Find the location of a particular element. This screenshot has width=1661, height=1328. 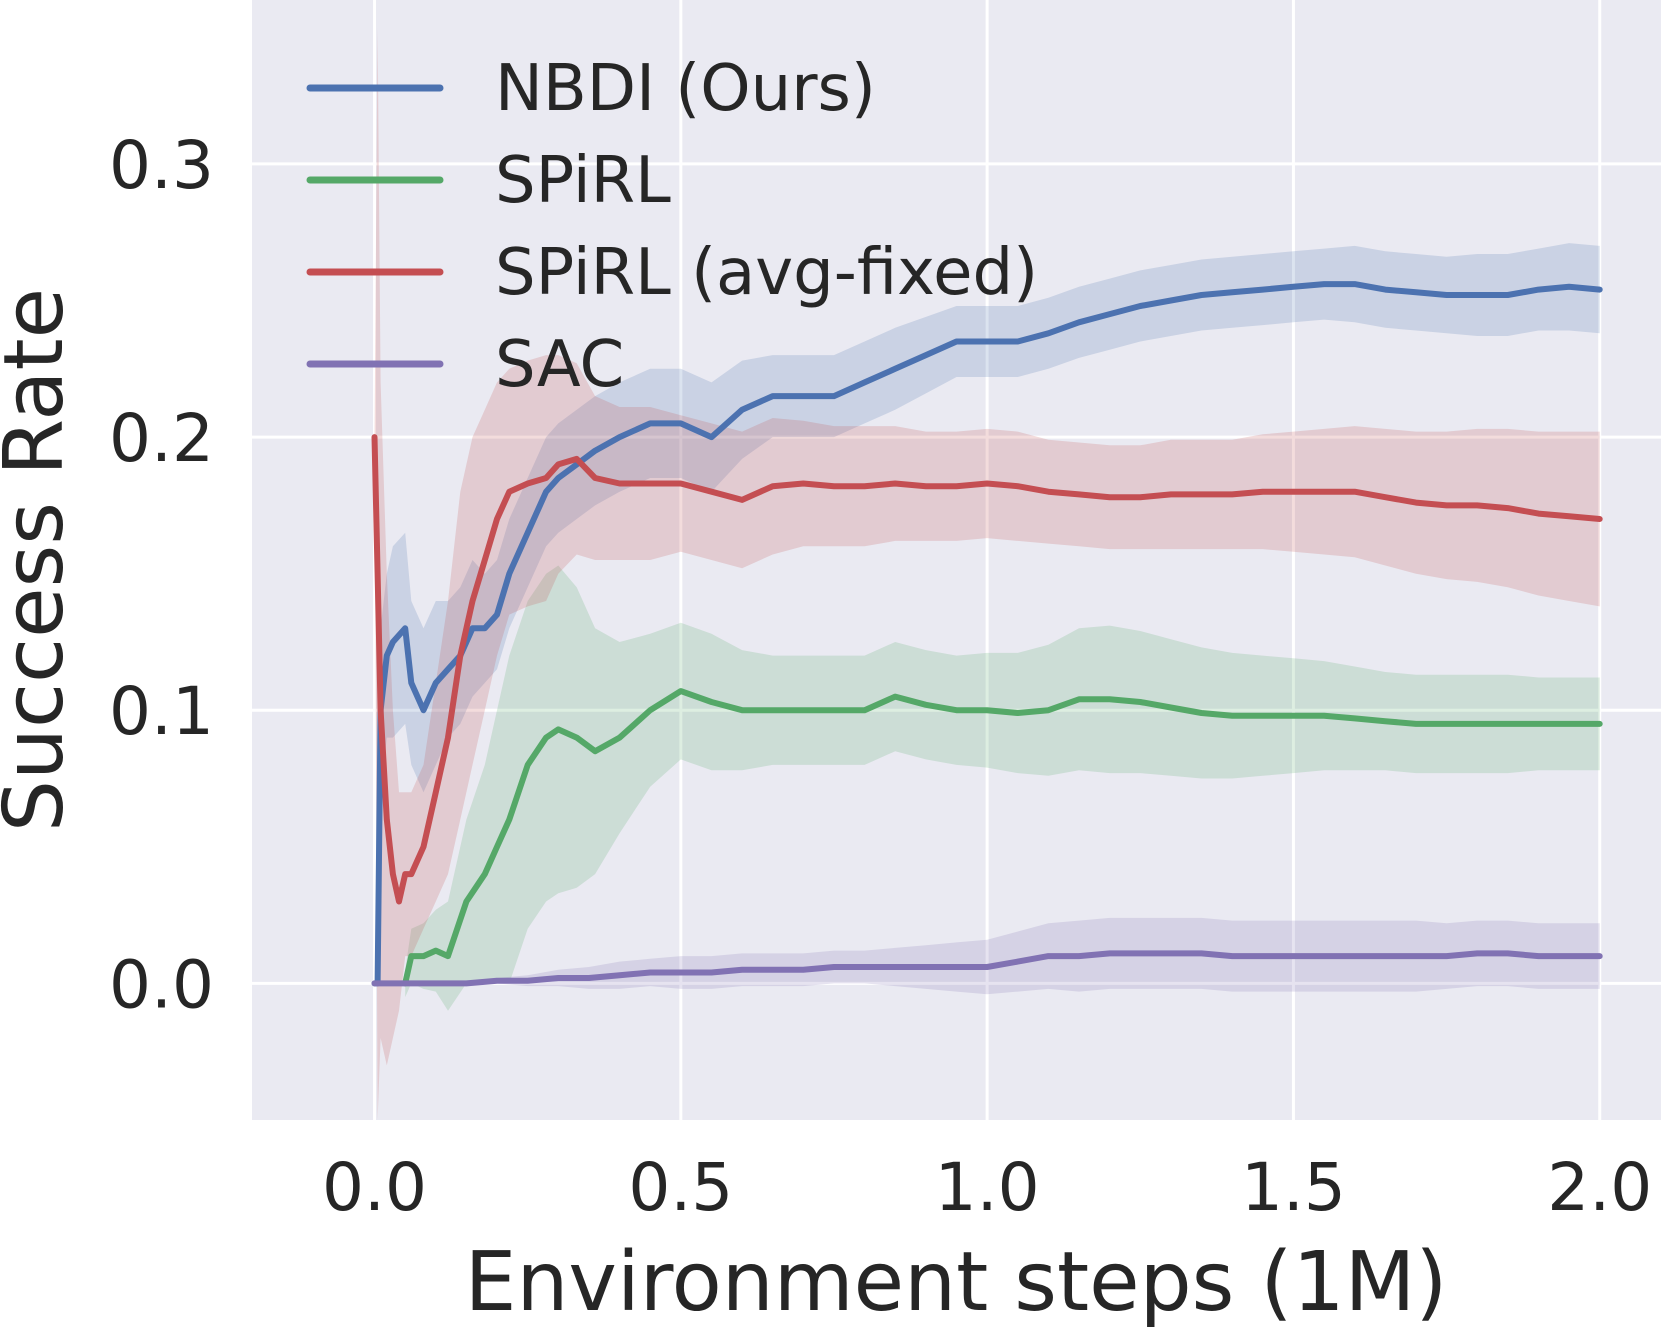

legend-label: NBDI (Ours) is located at coordinates (685, 89).